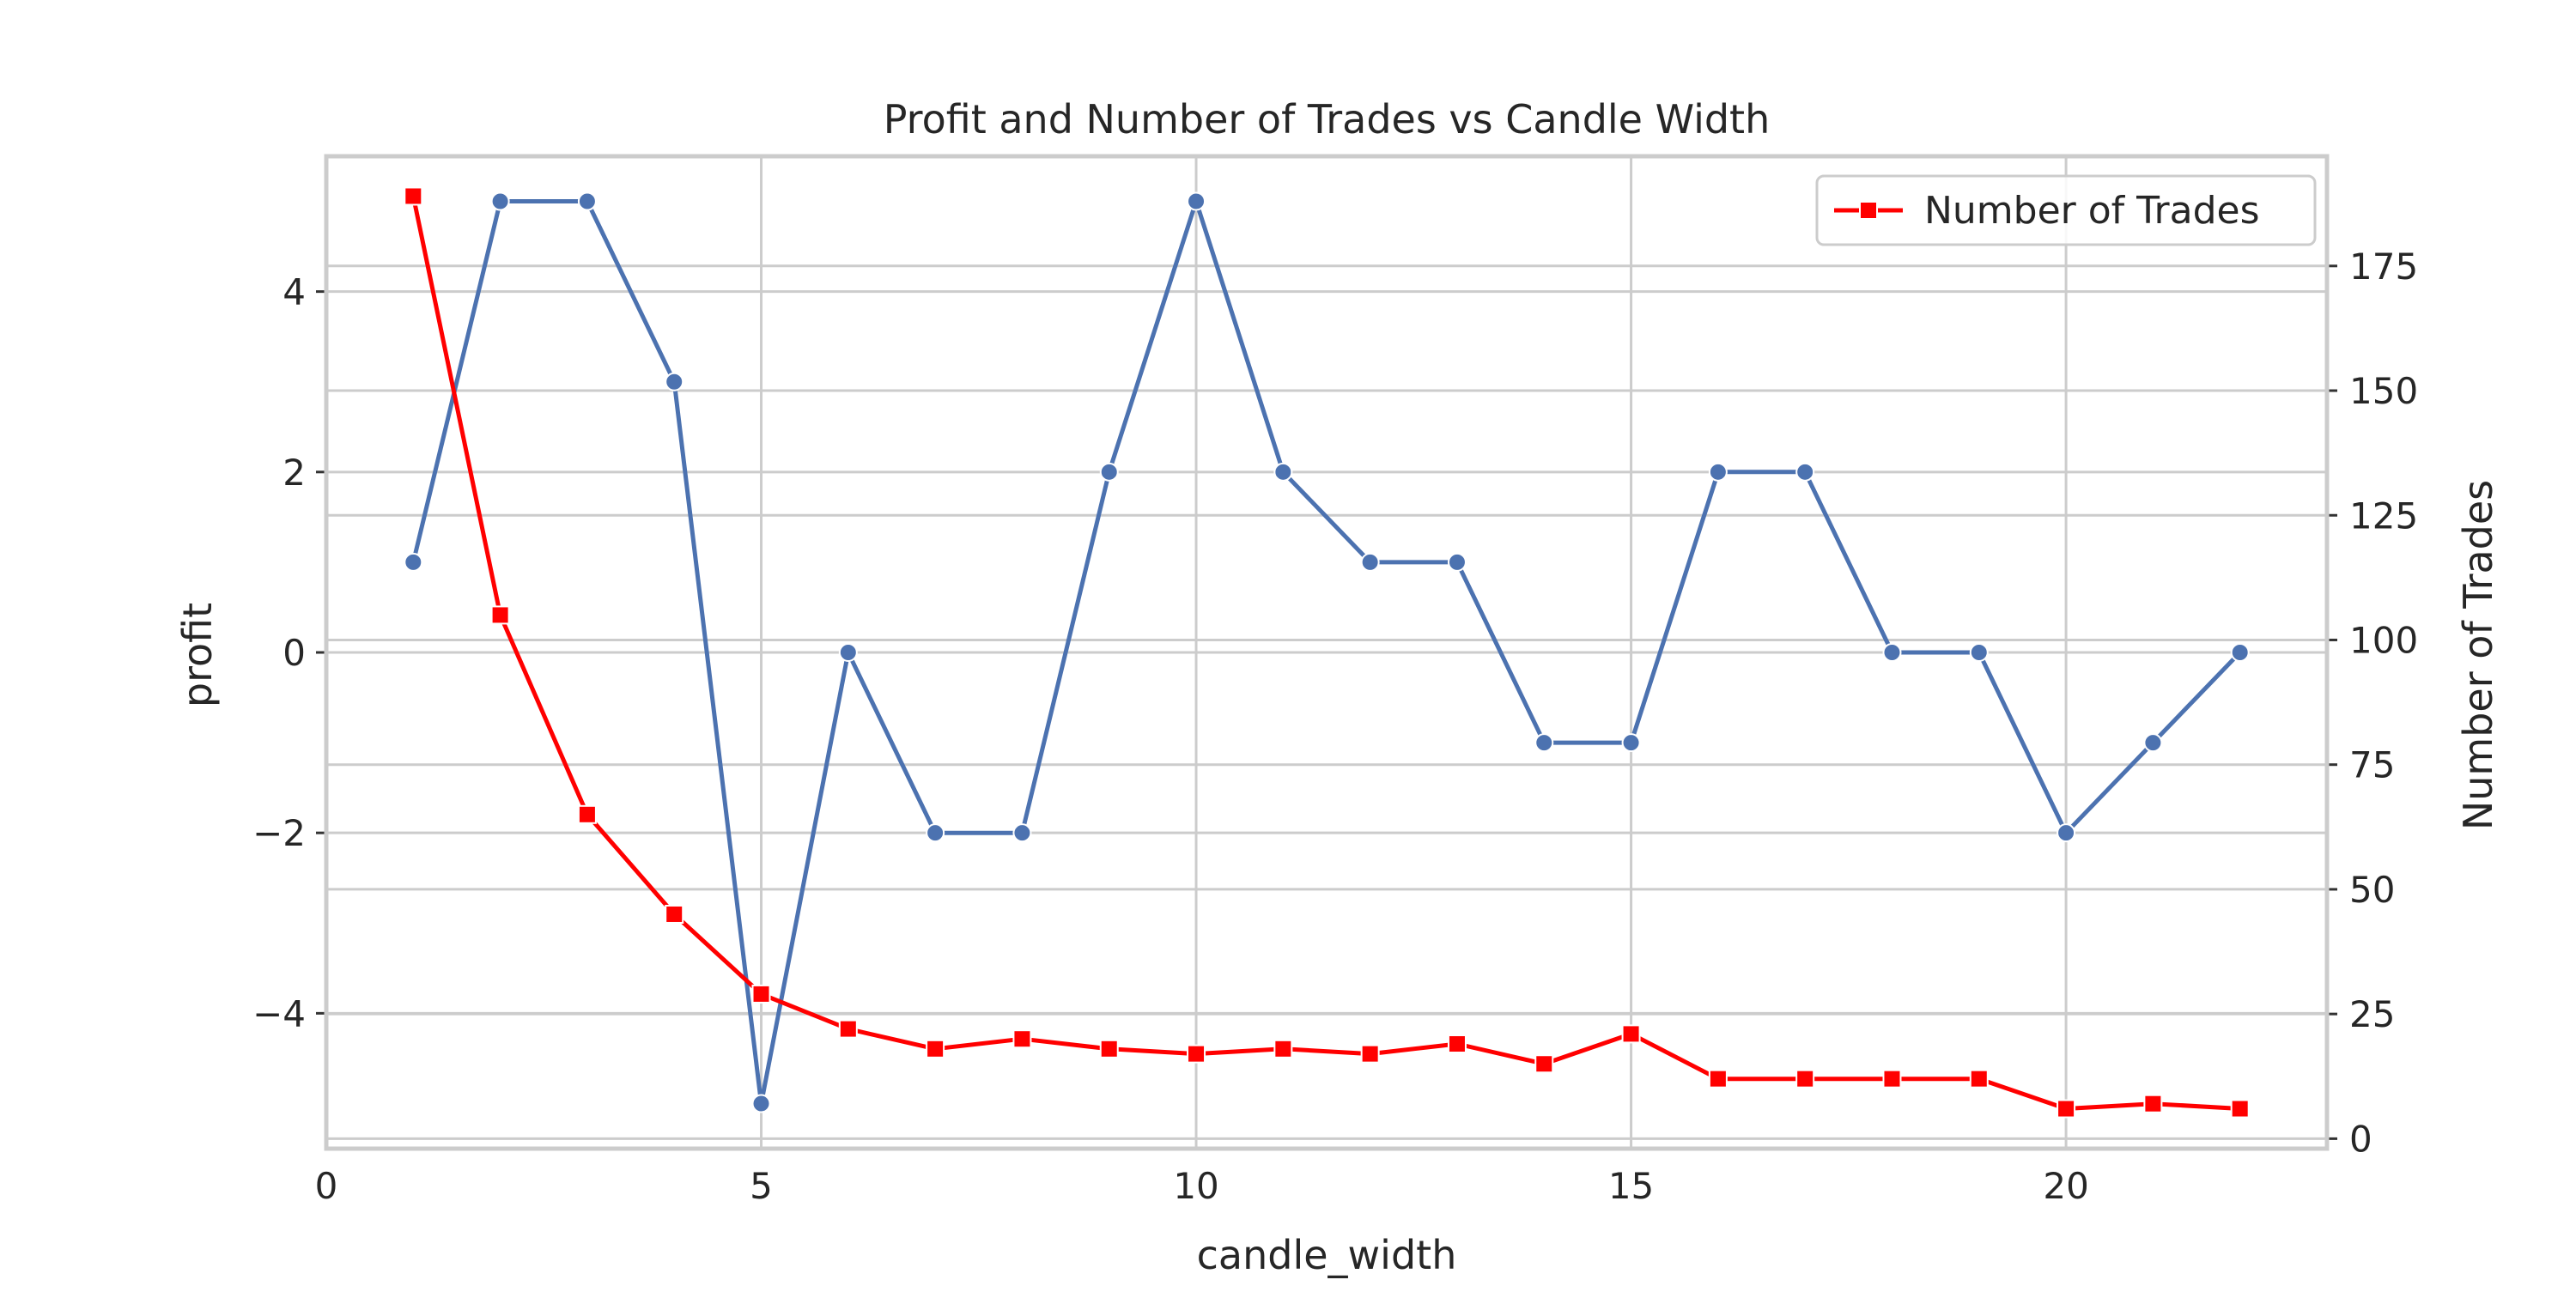 This screenshot has width=2576, height=1292. What do you see at coordinates (2478, 655) in the screenshot?
I see `y-axis-right-label: Number of Trades` at bounding box center [2478, 655].